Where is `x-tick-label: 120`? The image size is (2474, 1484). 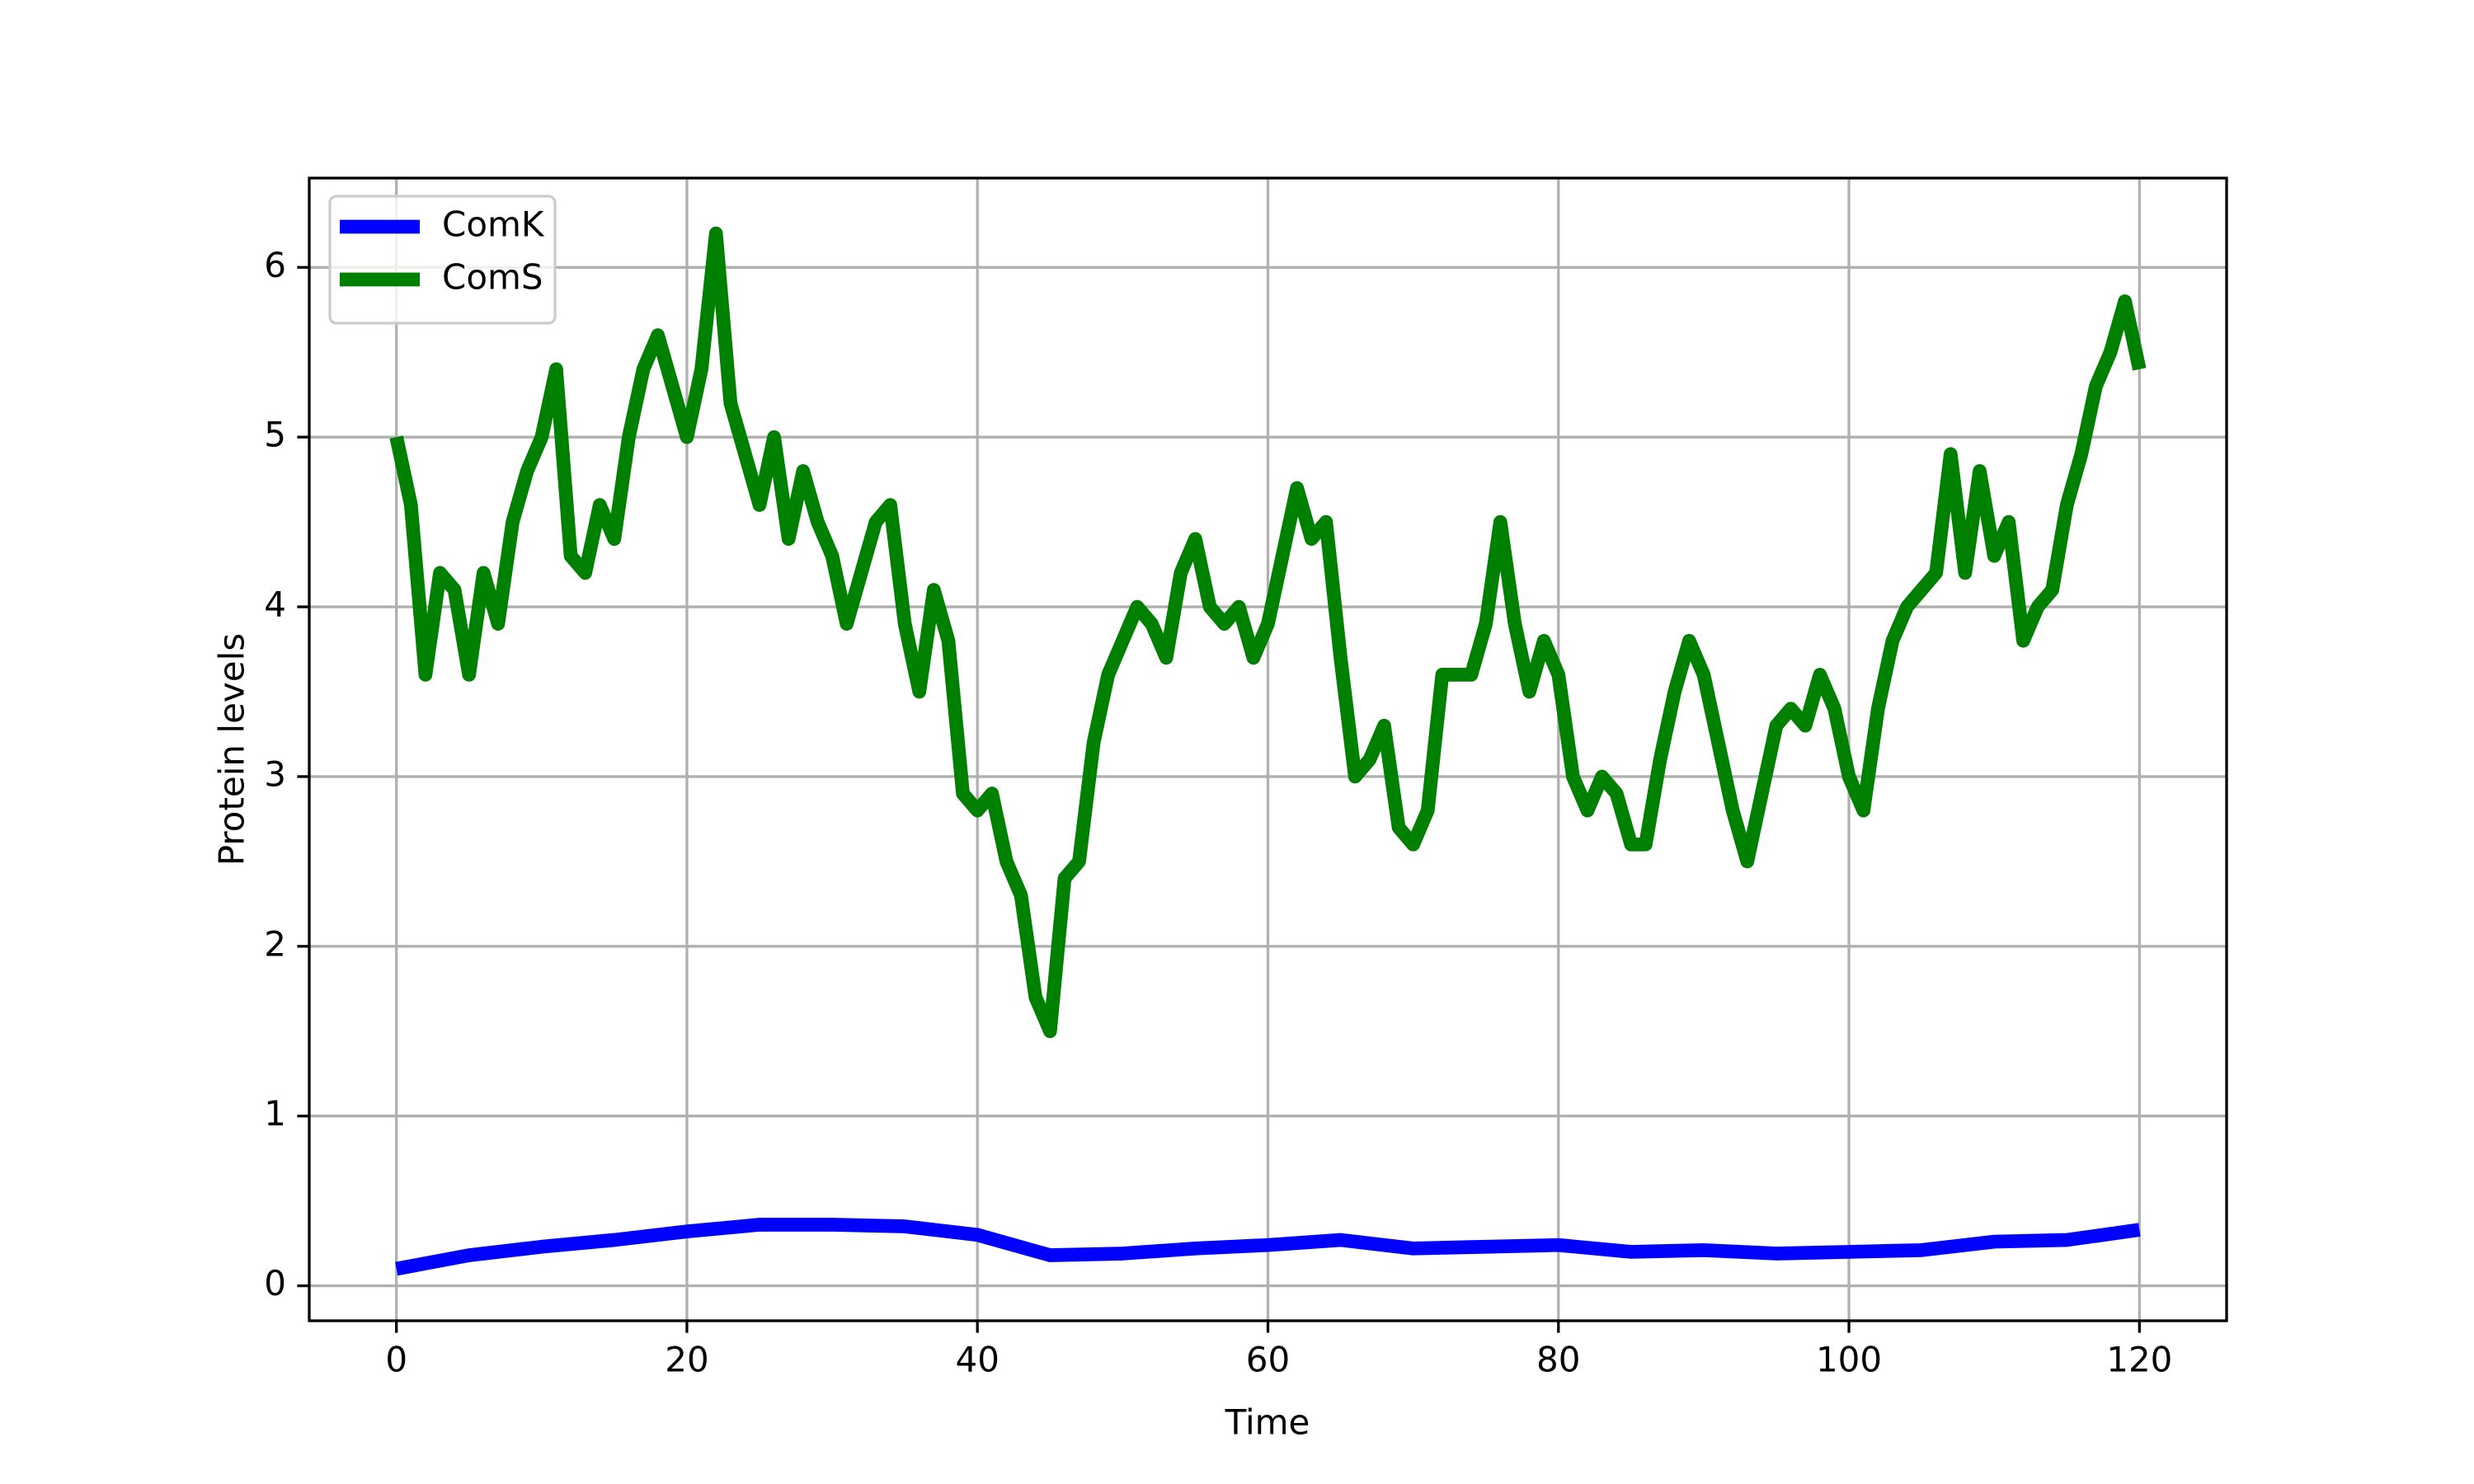
x-tick-label: 120 is located at coordinates (2139, 1360).